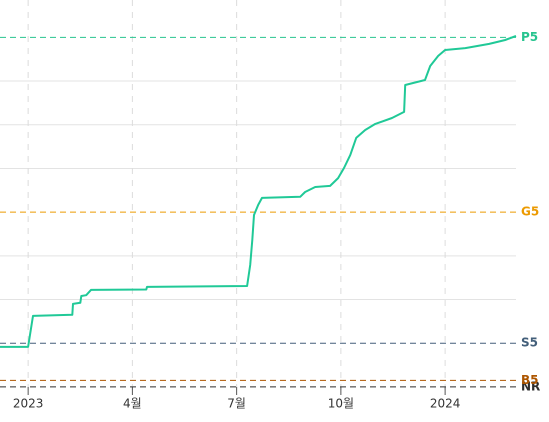  Describe the element at coordinates (341, 404) in the screenshot. I see `x-tick-label: 10월` at that location.